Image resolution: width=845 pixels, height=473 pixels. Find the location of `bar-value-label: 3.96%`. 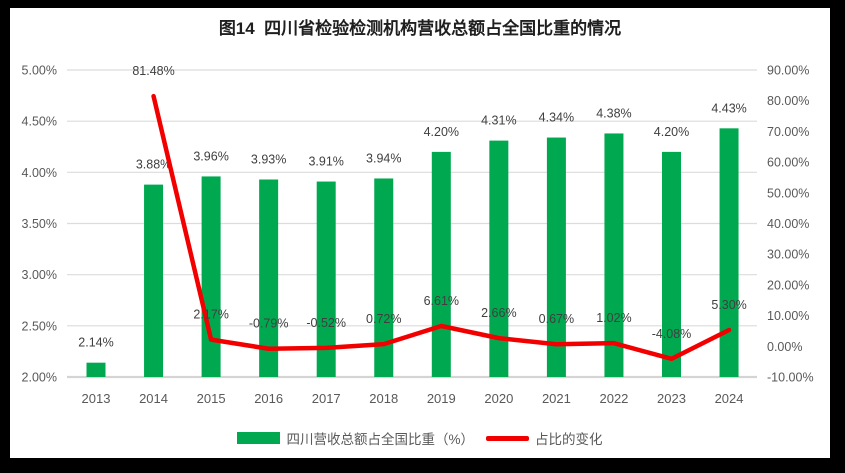

bar-value-label: 3.96% is located at coordinates (210, 156).